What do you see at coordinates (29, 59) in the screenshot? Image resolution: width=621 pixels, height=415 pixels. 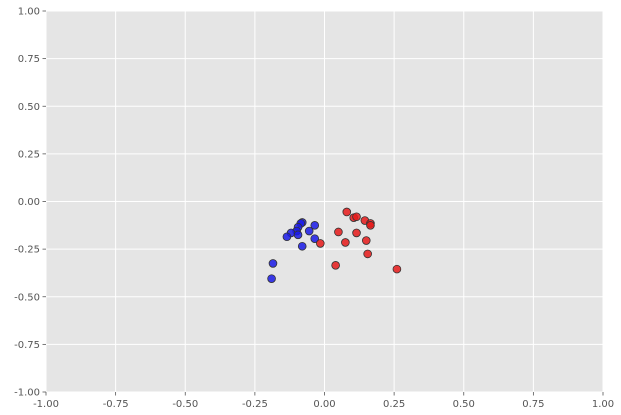 I see `y-tick-label: 0.75` at bounding box center [29, 59].